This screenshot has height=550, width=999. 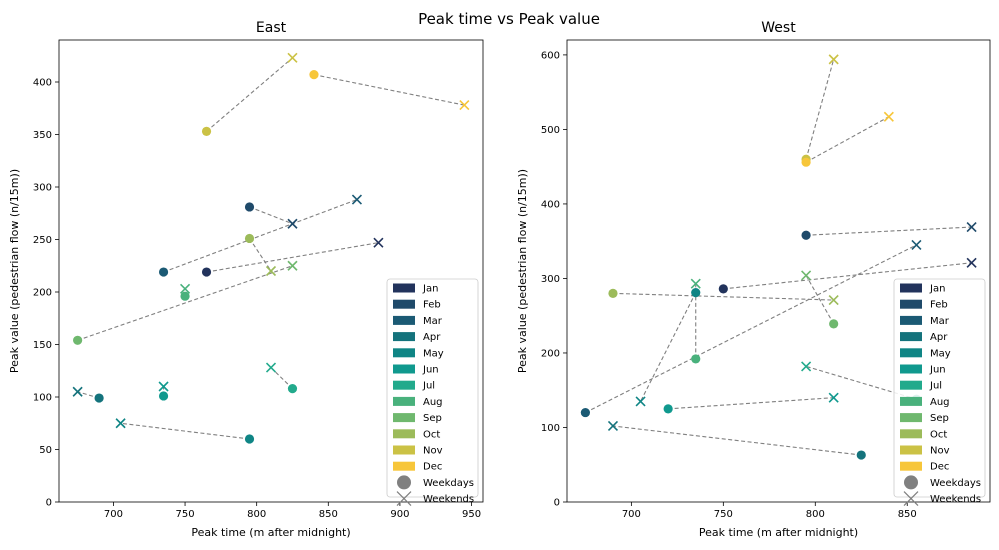 What do you see at coordinates (292, 223) in the screenshot?
I see `weekend-point-feb` at bounding box center [292, 223].